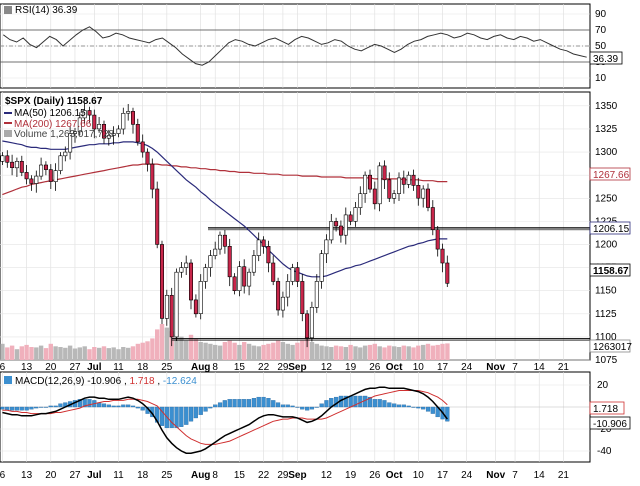 The height and width of the screenshot is (486, 640). I want to click on volume-last-box: 1263017, so click(610, 346).